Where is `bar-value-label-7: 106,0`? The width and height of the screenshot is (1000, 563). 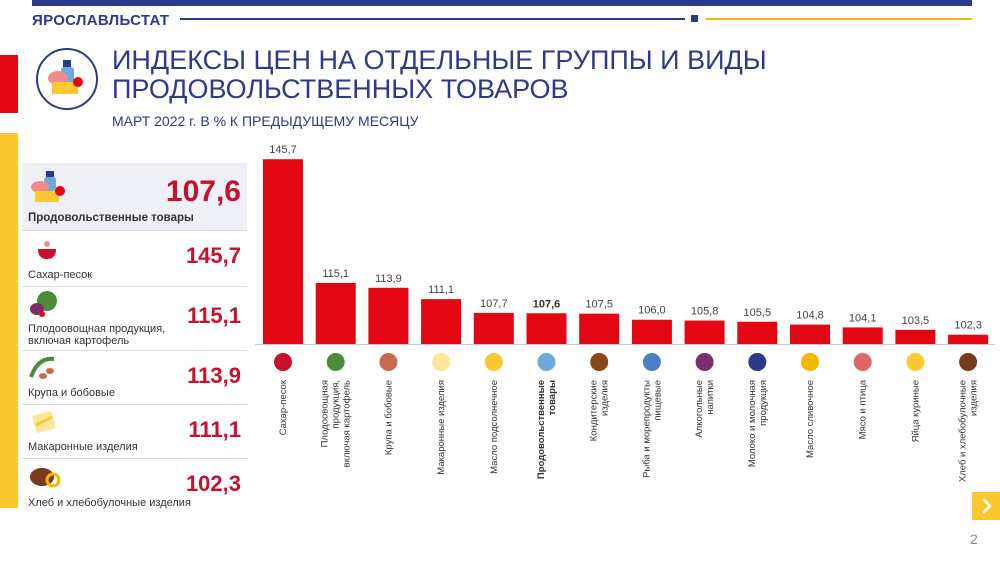 bar-value-label-7: 106,0 is located at coordinates (652, 311).